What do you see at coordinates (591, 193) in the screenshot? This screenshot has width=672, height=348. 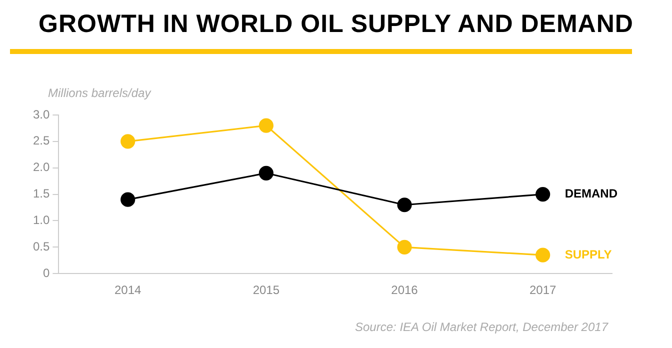 I see `series-label: DEMAND` at bounding box center [591, 193].